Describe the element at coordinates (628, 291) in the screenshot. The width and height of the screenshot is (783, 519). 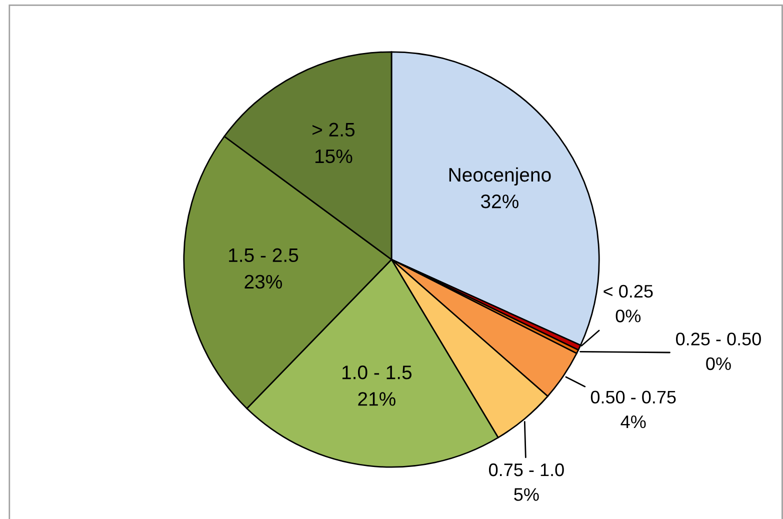
I see `slice-label: < 0.25` at that location.